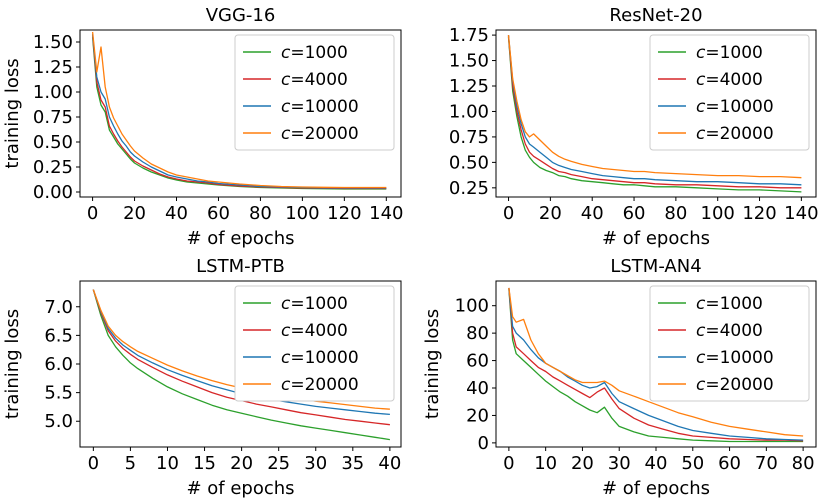 The width and height of the screenshot is (823, 501). I want to click on y-tick-label: 0.00, so click(53, 192).